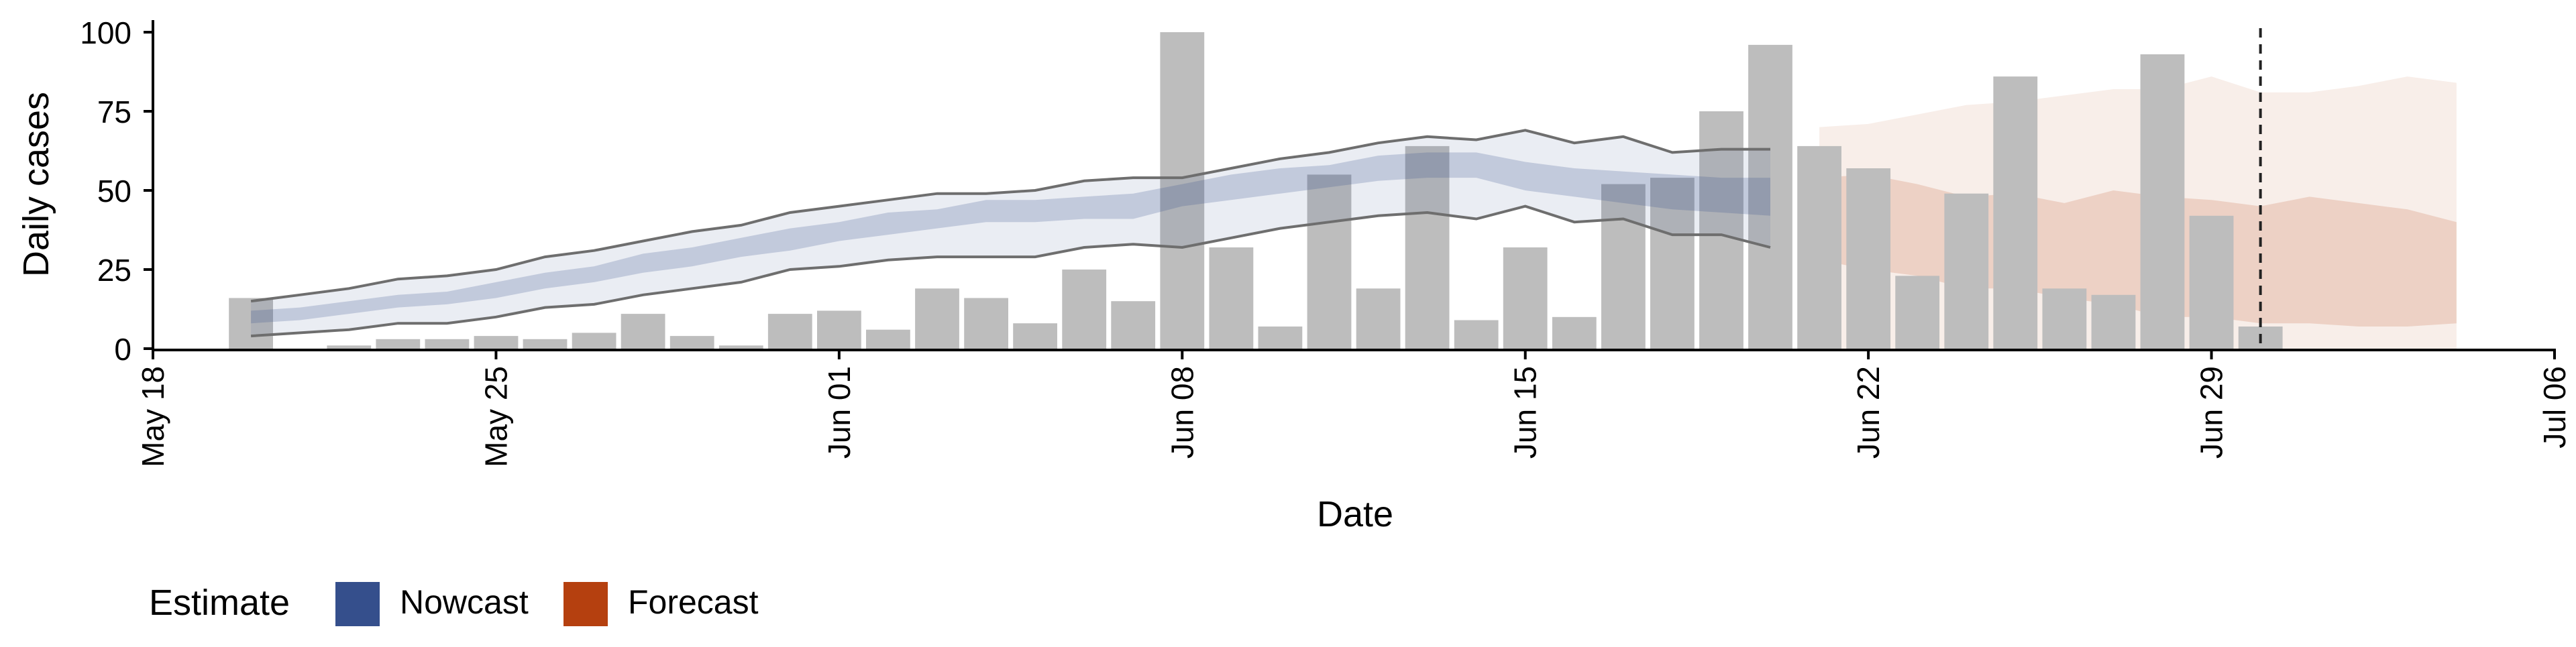 Image resolution: width=2576 pixels, height=647 pixels. I want to click on x-tick-label: Jun 29, so click(2211, 412).